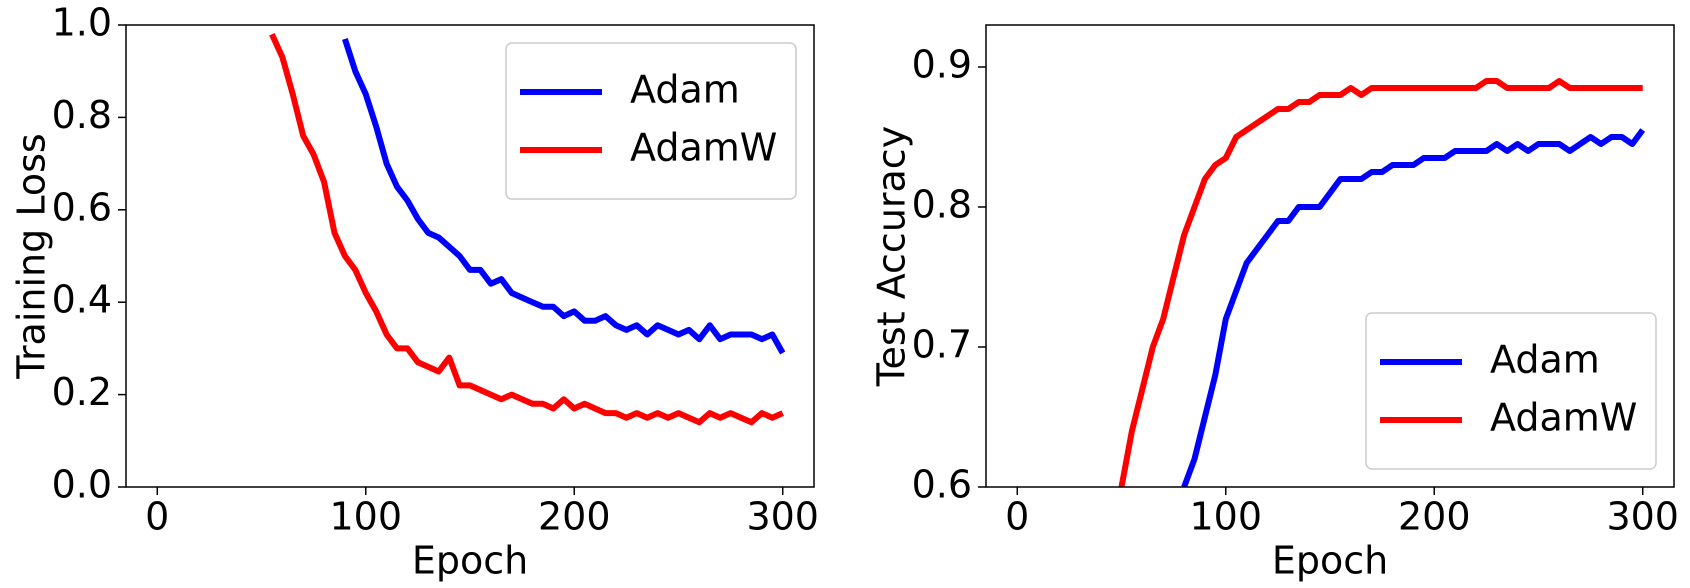  I want to click on data-line, so click(564, 196).